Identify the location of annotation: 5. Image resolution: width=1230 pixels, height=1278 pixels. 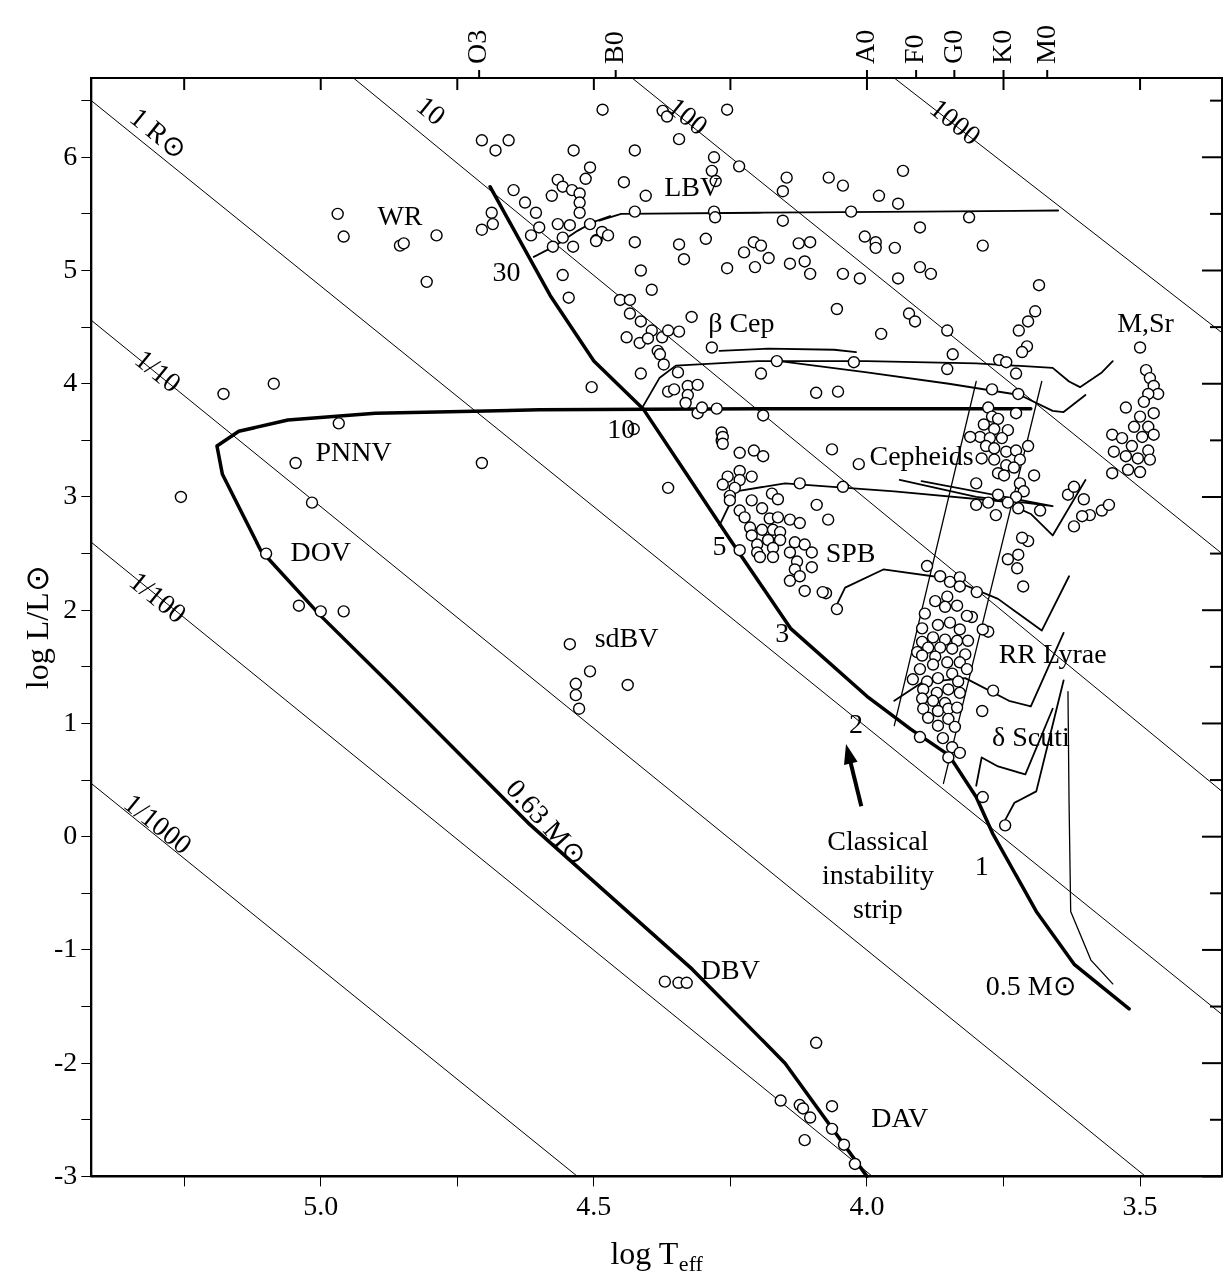
(719, 546).